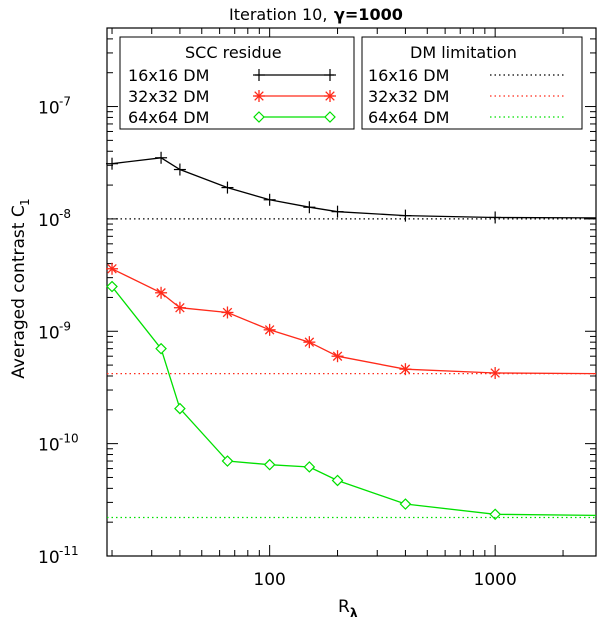 The width and height of the screenshot is (597, 625). Describe the element at coordinates (237, 83) in the screenshot. I see `legend-box-scc` at that location.